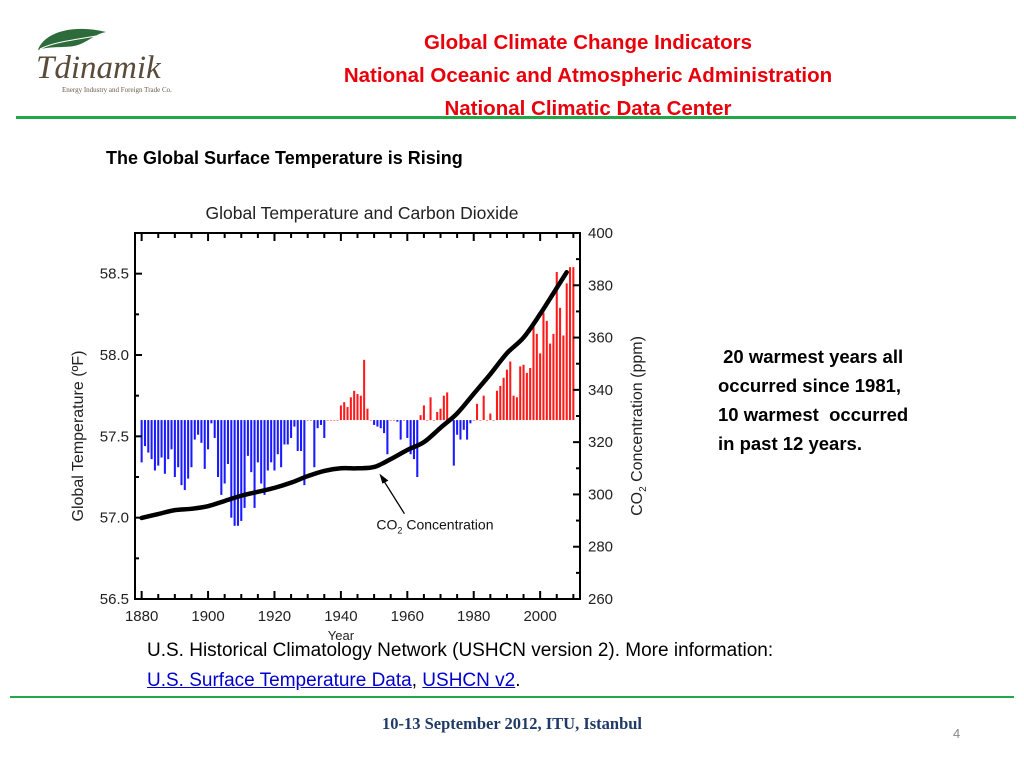 The image size is (1024, 768). Describe the element at coordinates (214, 429) in the screenshot. I see `temp-bar-1902` at that location.